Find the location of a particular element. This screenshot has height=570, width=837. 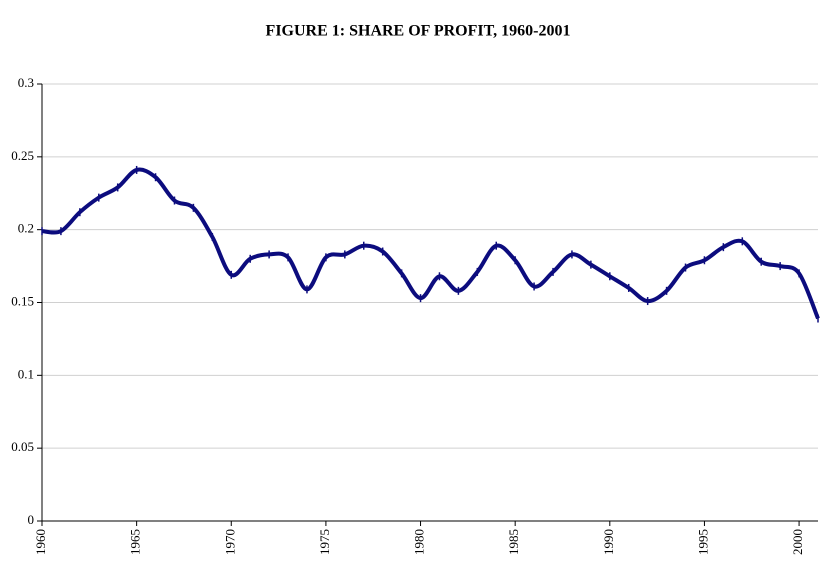

y-tick-label: 0.1 is located at coordinates (26, 373).